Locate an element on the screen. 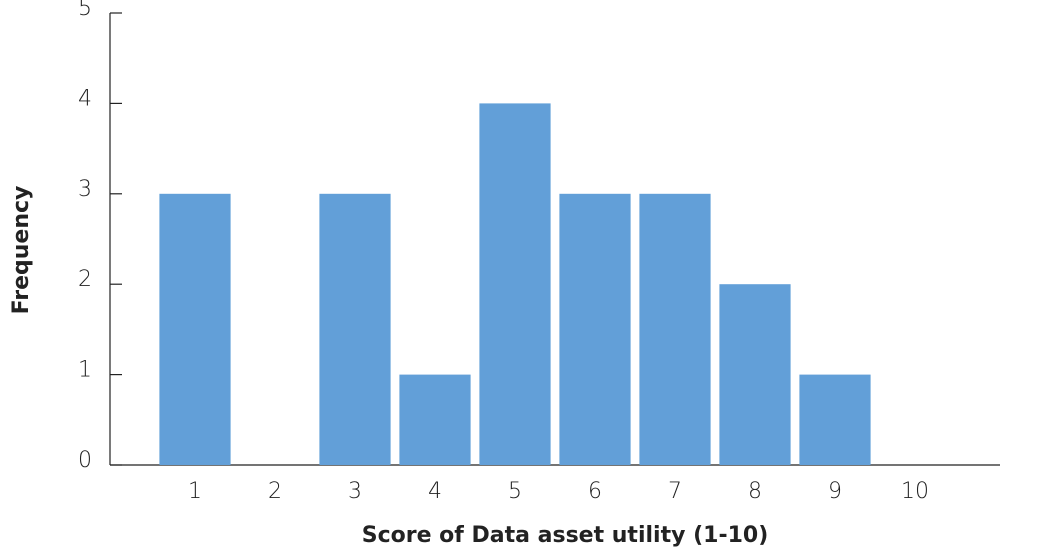 The width and height of the screenshot is (1040, 551). x-tick-label: 3 is located at coordinates (355, 491).